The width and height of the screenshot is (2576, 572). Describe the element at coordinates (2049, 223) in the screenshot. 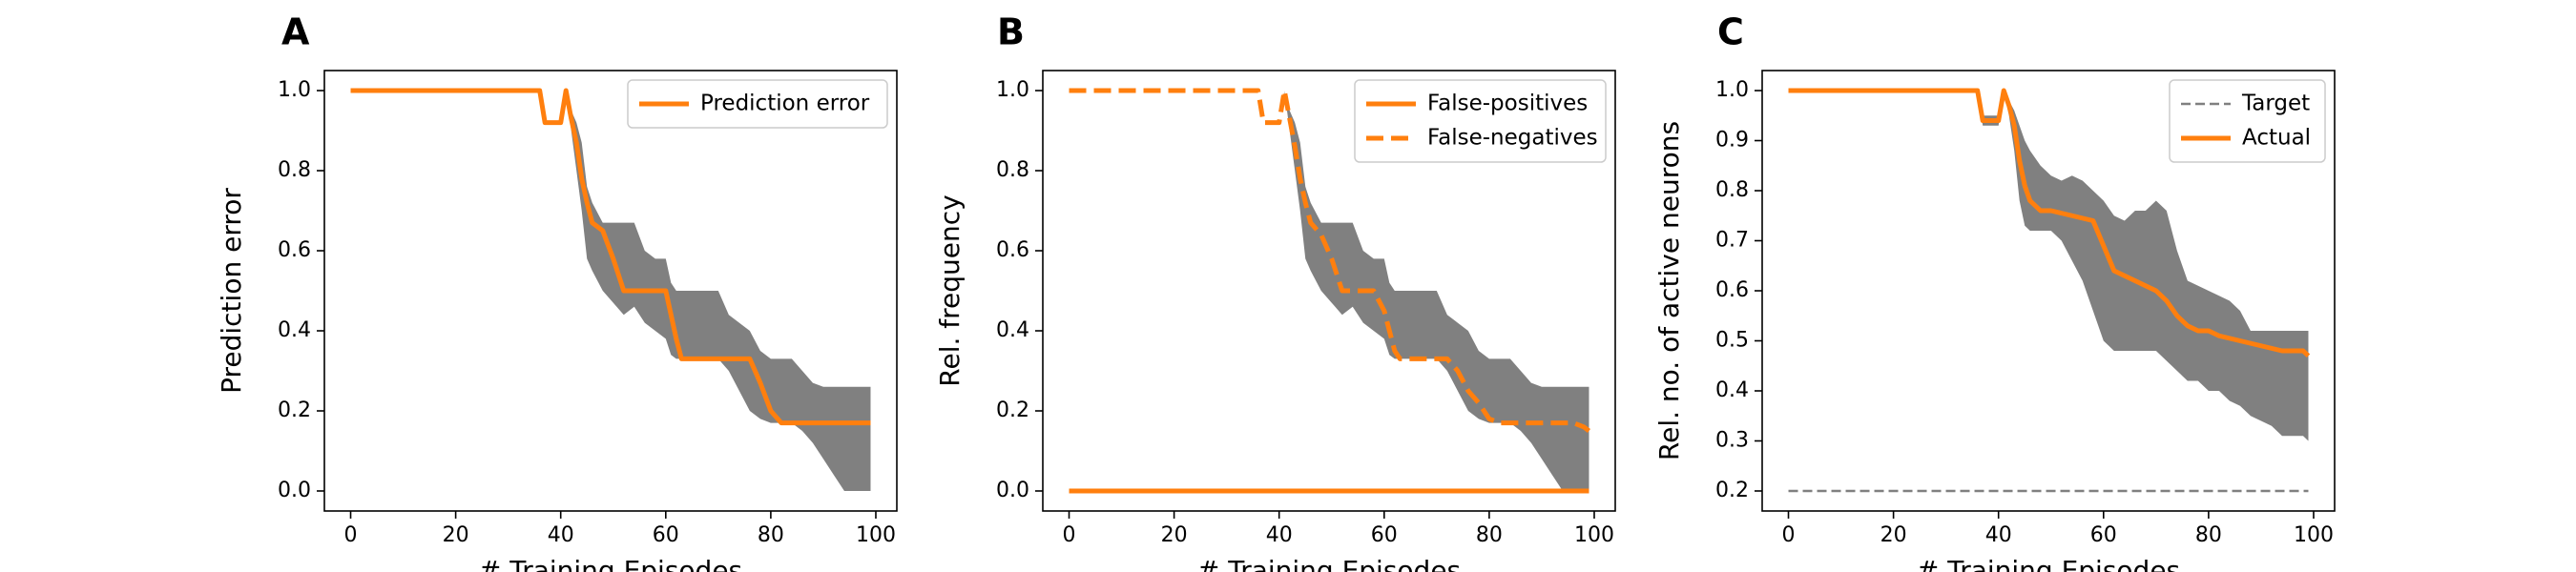

I see `series-line-actual` at that location.